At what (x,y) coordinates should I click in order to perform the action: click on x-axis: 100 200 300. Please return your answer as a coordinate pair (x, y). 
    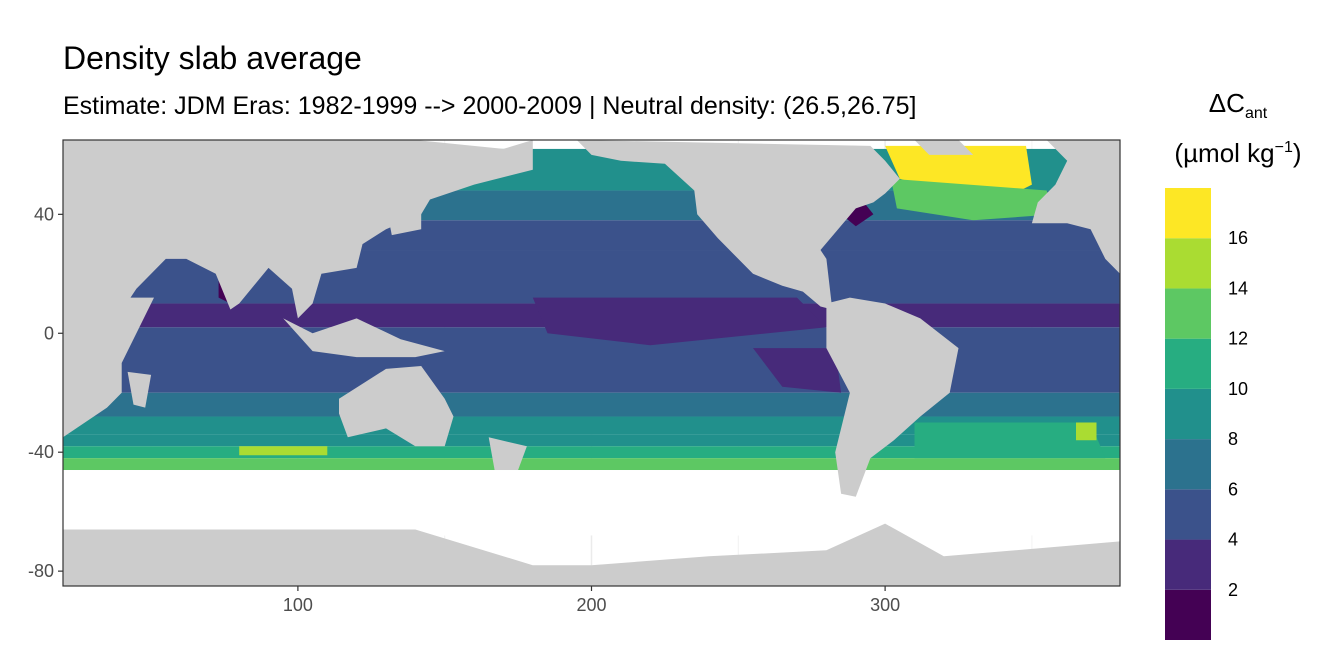
    Looking at the image, I should click on (591, 600).